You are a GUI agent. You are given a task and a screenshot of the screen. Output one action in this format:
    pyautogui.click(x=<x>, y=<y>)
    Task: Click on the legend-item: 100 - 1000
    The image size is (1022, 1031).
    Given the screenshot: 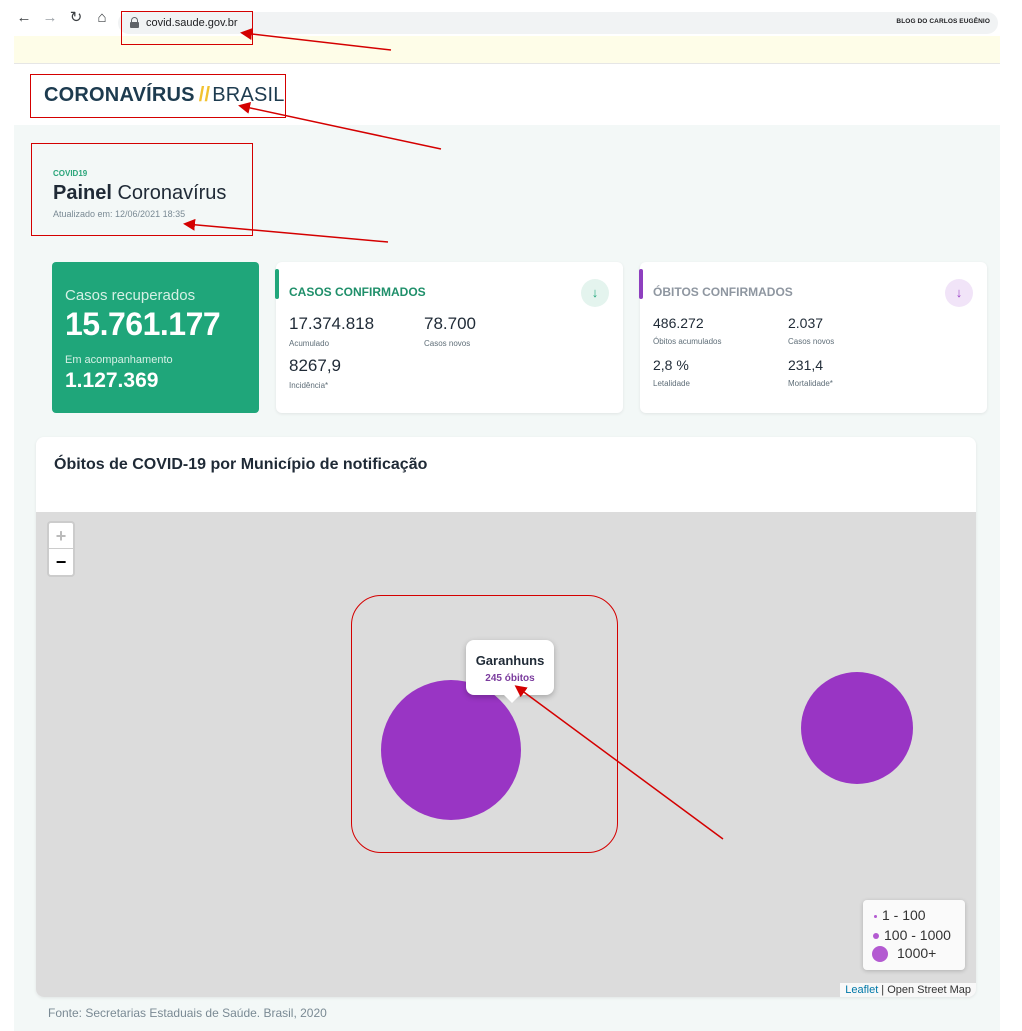 What is the action you would take?
    pyautogui.click(x=911, y=935)
    